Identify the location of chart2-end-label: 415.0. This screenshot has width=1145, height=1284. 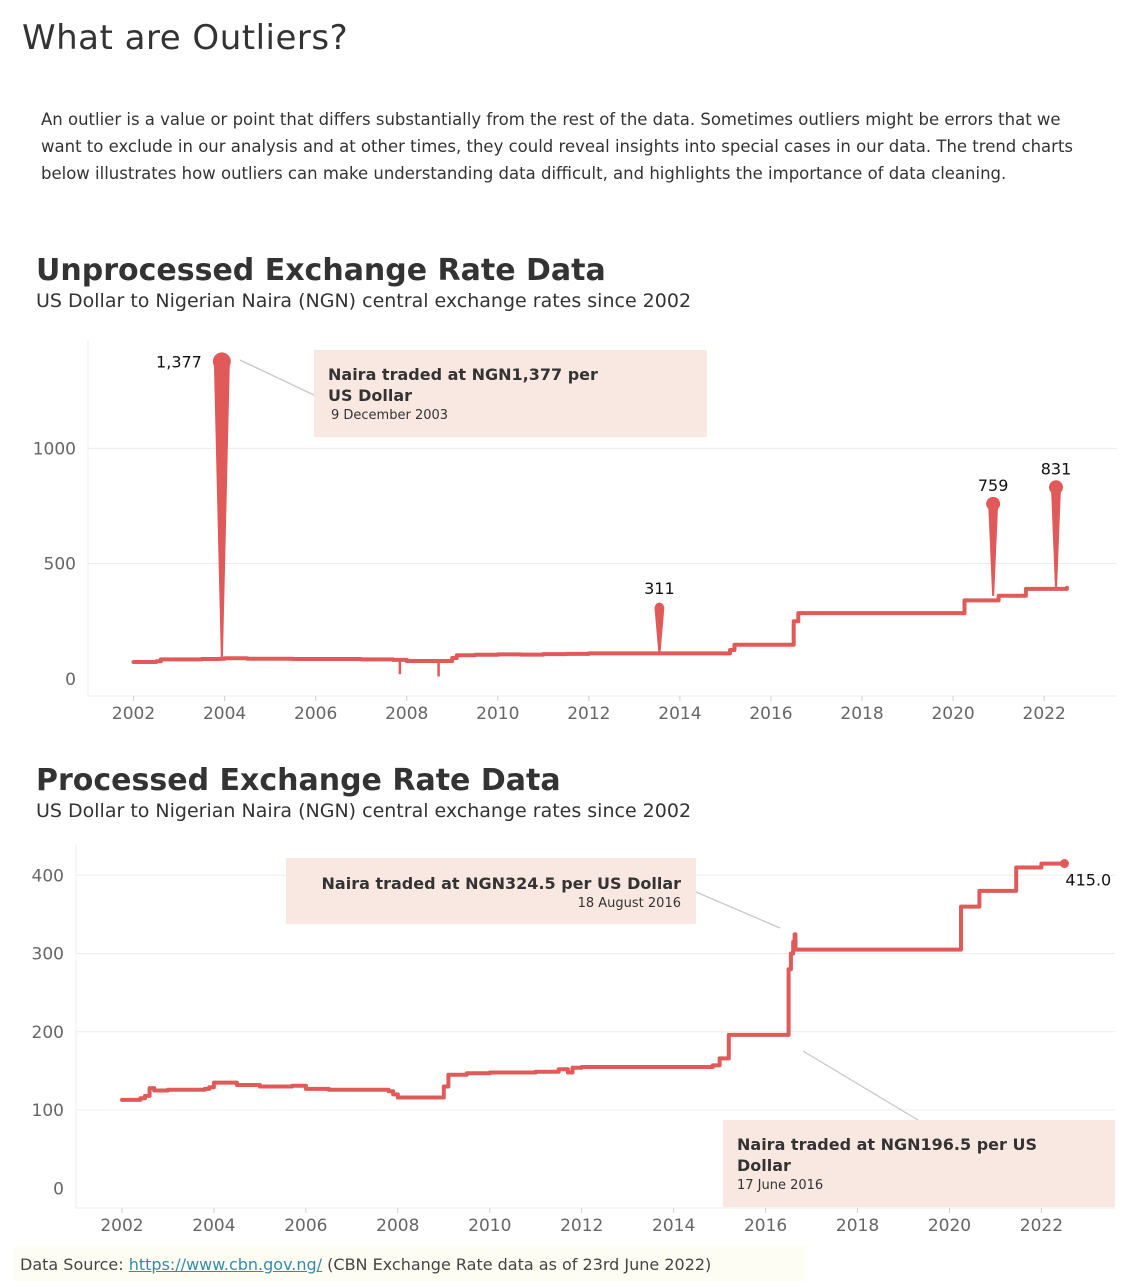
(1088, 880).